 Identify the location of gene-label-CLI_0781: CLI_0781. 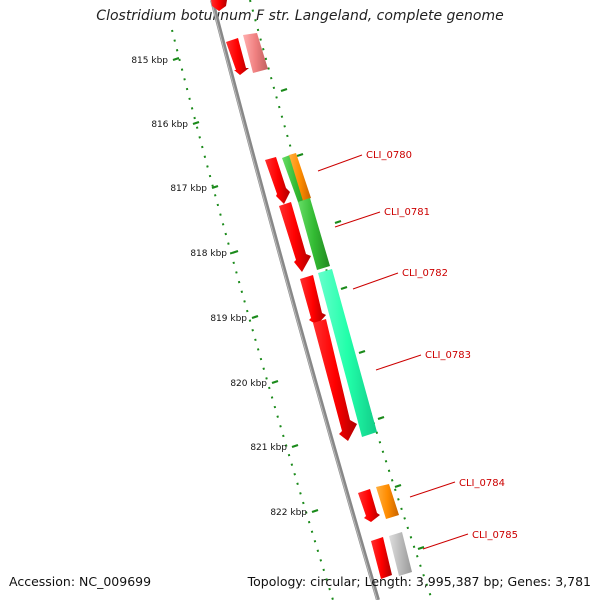
(407, 212).